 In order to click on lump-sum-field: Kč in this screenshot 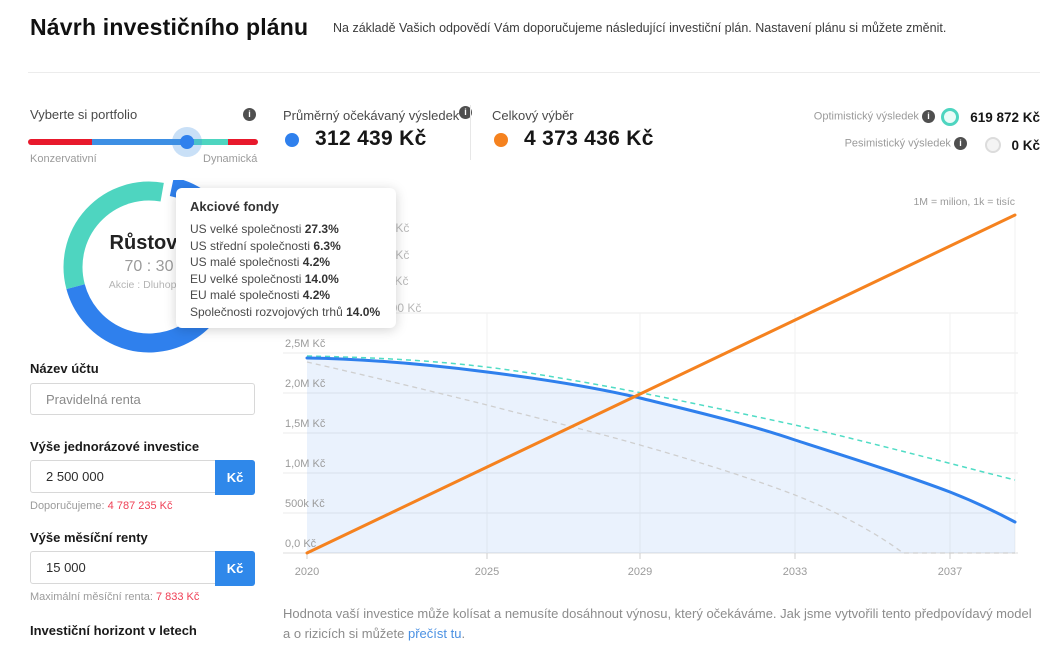, I will do `click(142, 477)`.